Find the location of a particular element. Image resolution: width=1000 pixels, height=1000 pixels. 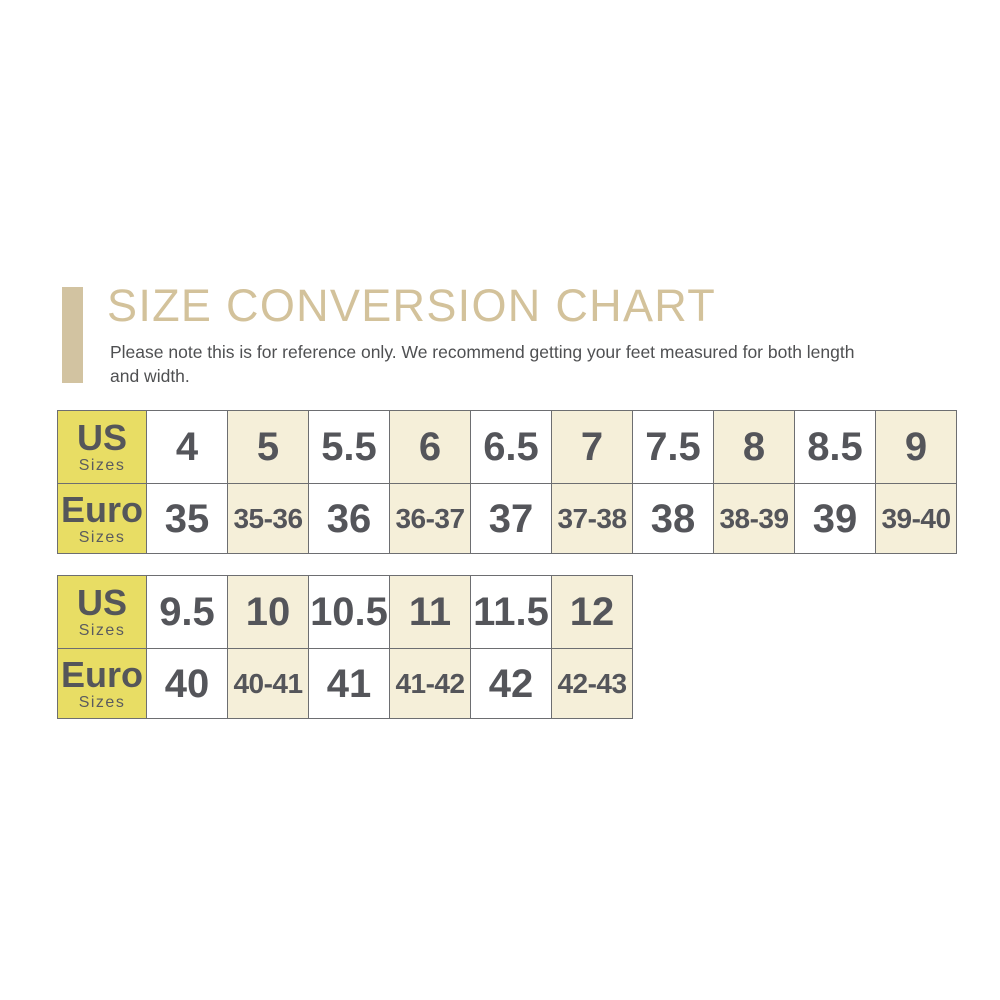

size-value: 7.5 is located at coordinates (673, 447).